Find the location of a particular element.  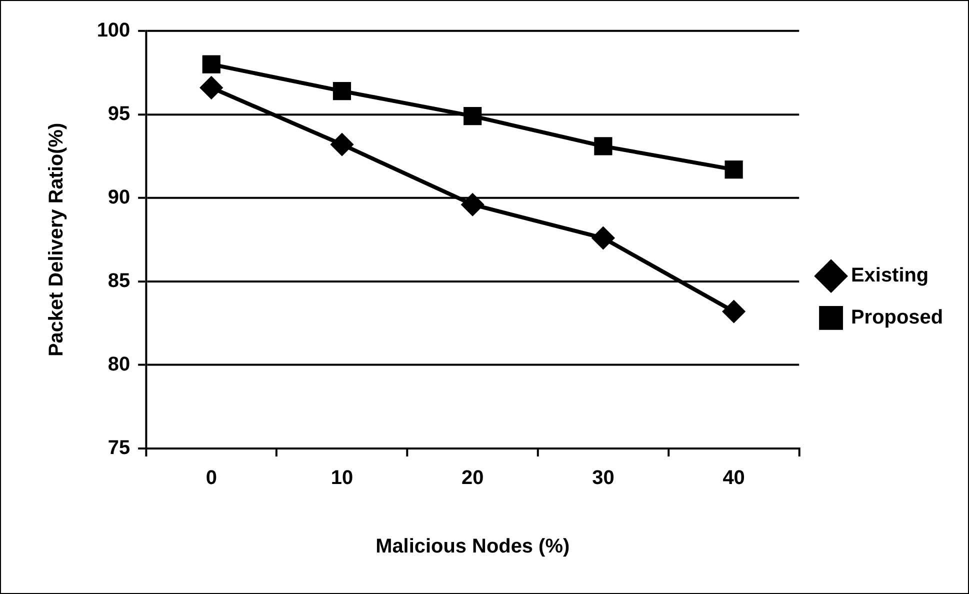

x-axis-title: Malicious Nodes (%) is located at coordinates (473, 547).